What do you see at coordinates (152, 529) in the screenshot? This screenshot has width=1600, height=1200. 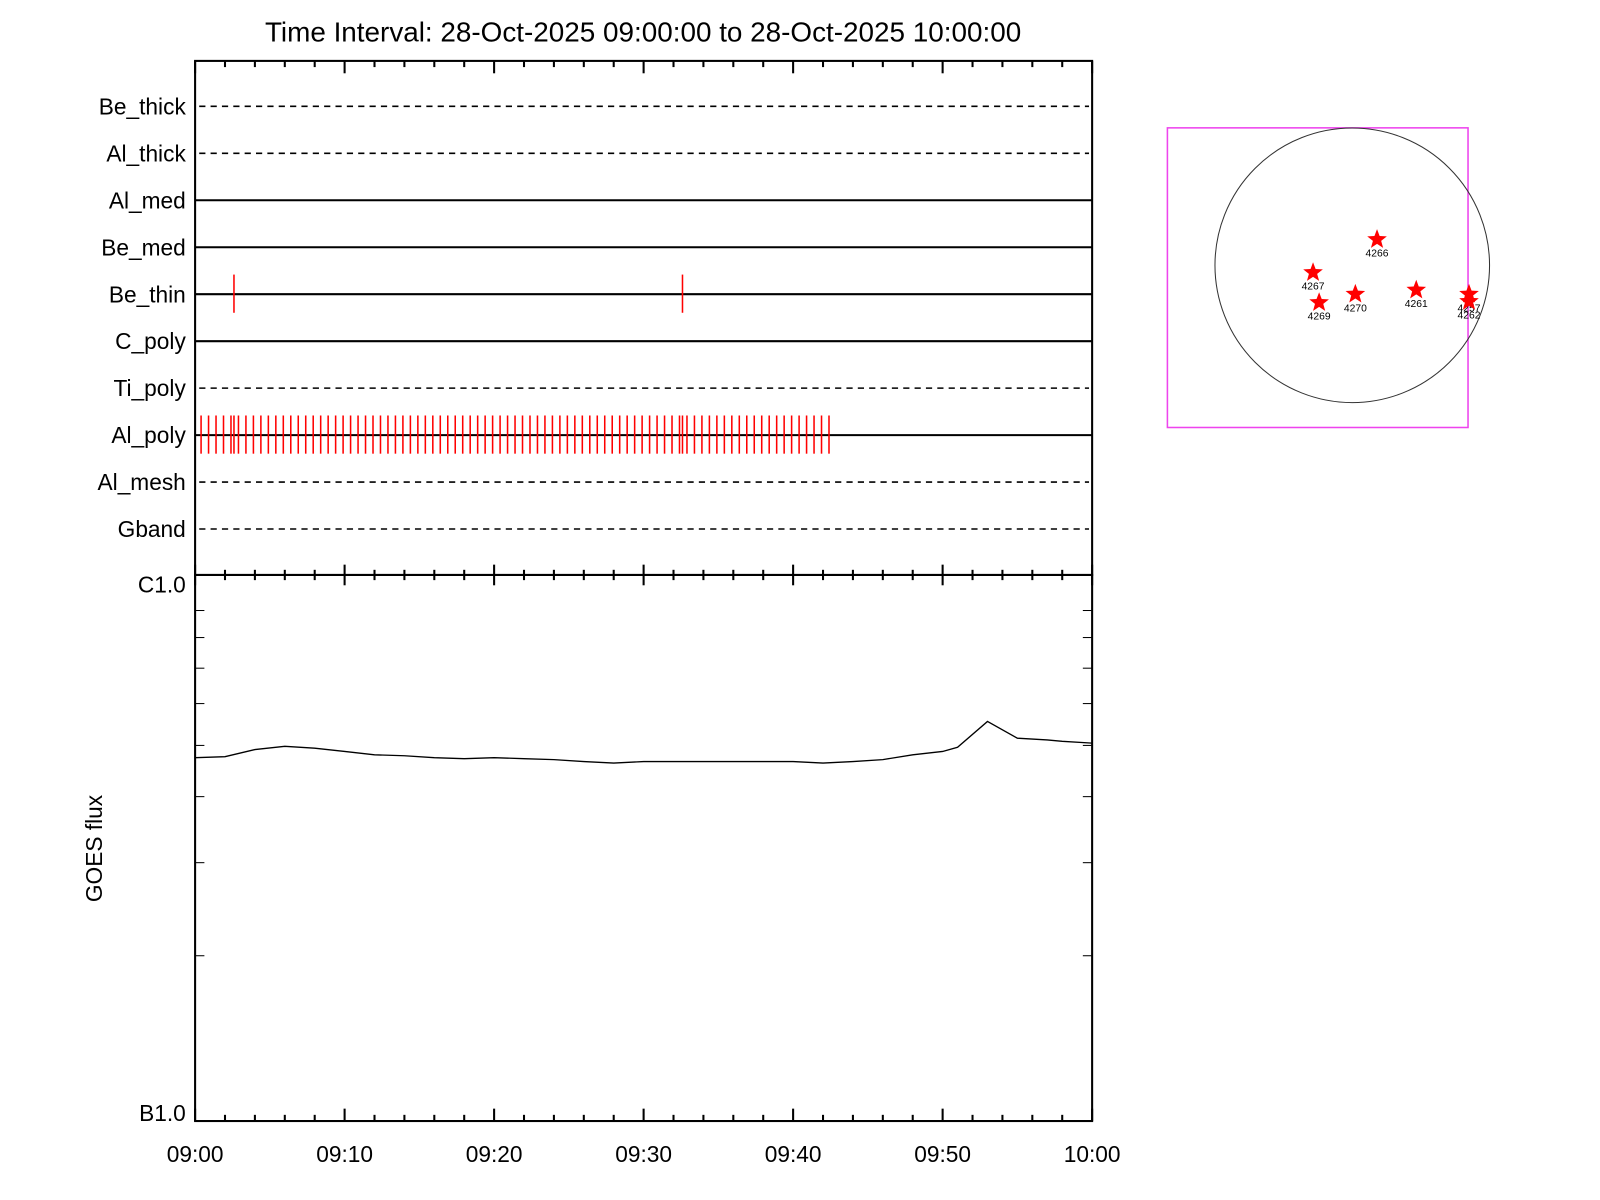 I see `row-label: Gband` at bounding box center [152, 529].